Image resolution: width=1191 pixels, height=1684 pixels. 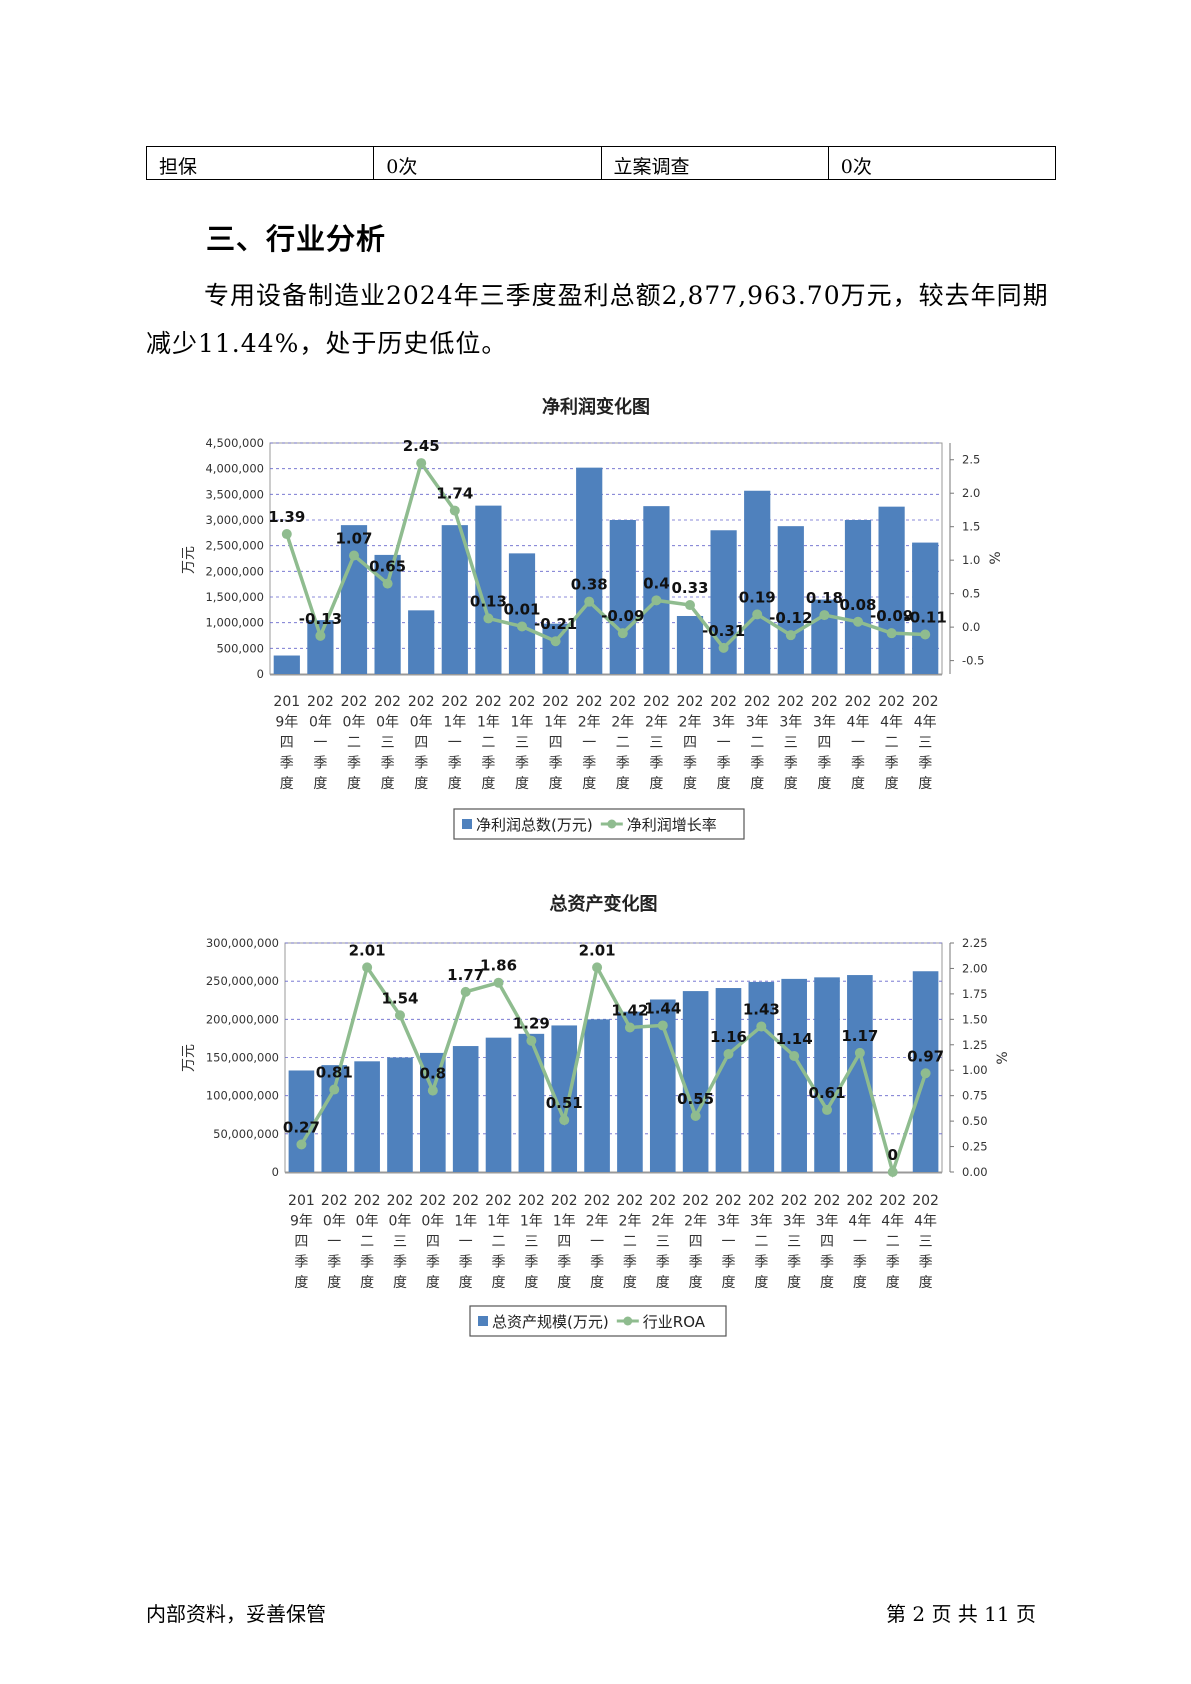 What do you see at coordinates (242, 981) in the screenshot?
I see `y-tick-label: 250,000,000` at bounding box center [242, 981].